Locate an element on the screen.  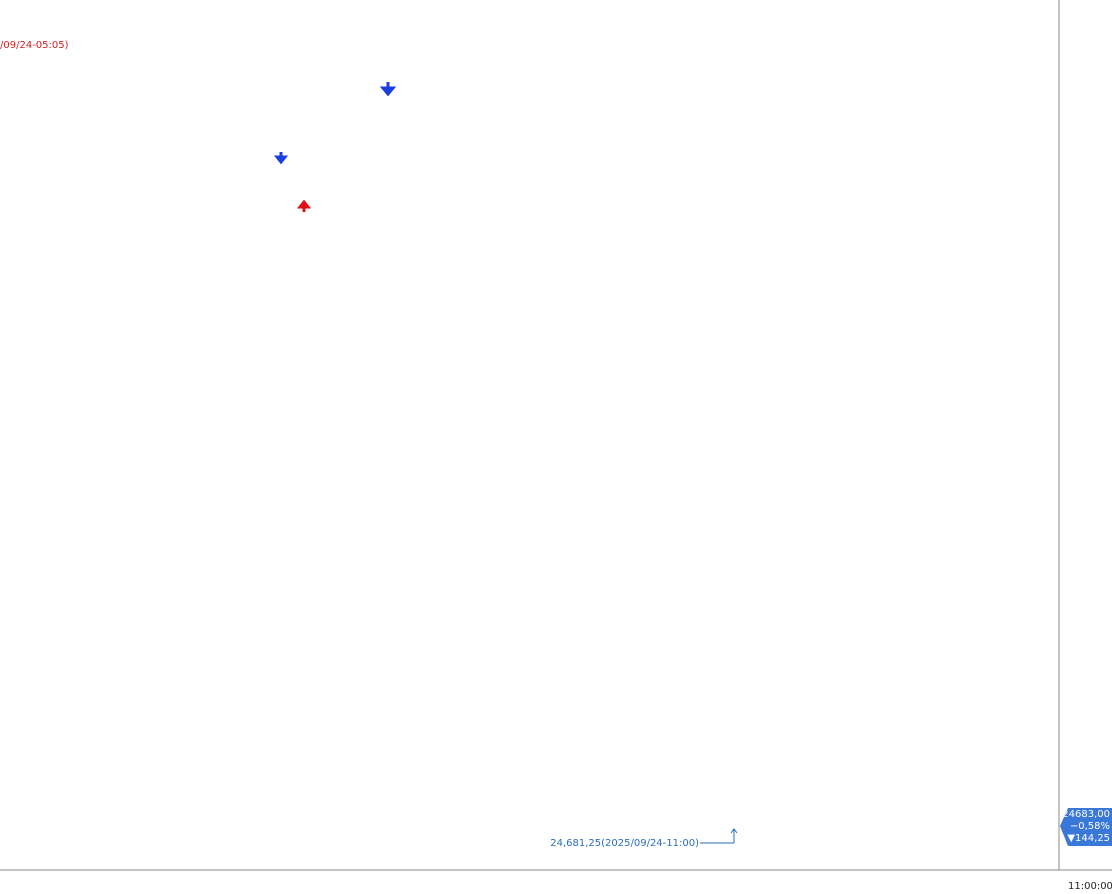
last-change: ▼144,25 is located at coordinates (1088, 838).